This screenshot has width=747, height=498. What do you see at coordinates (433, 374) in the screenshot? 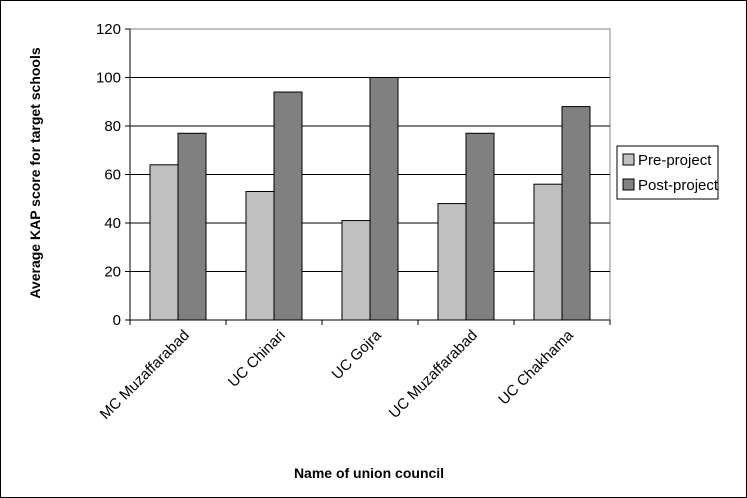
I see `x-tick-label: UC Muzaffarabad` at bounding box center [433, 374].